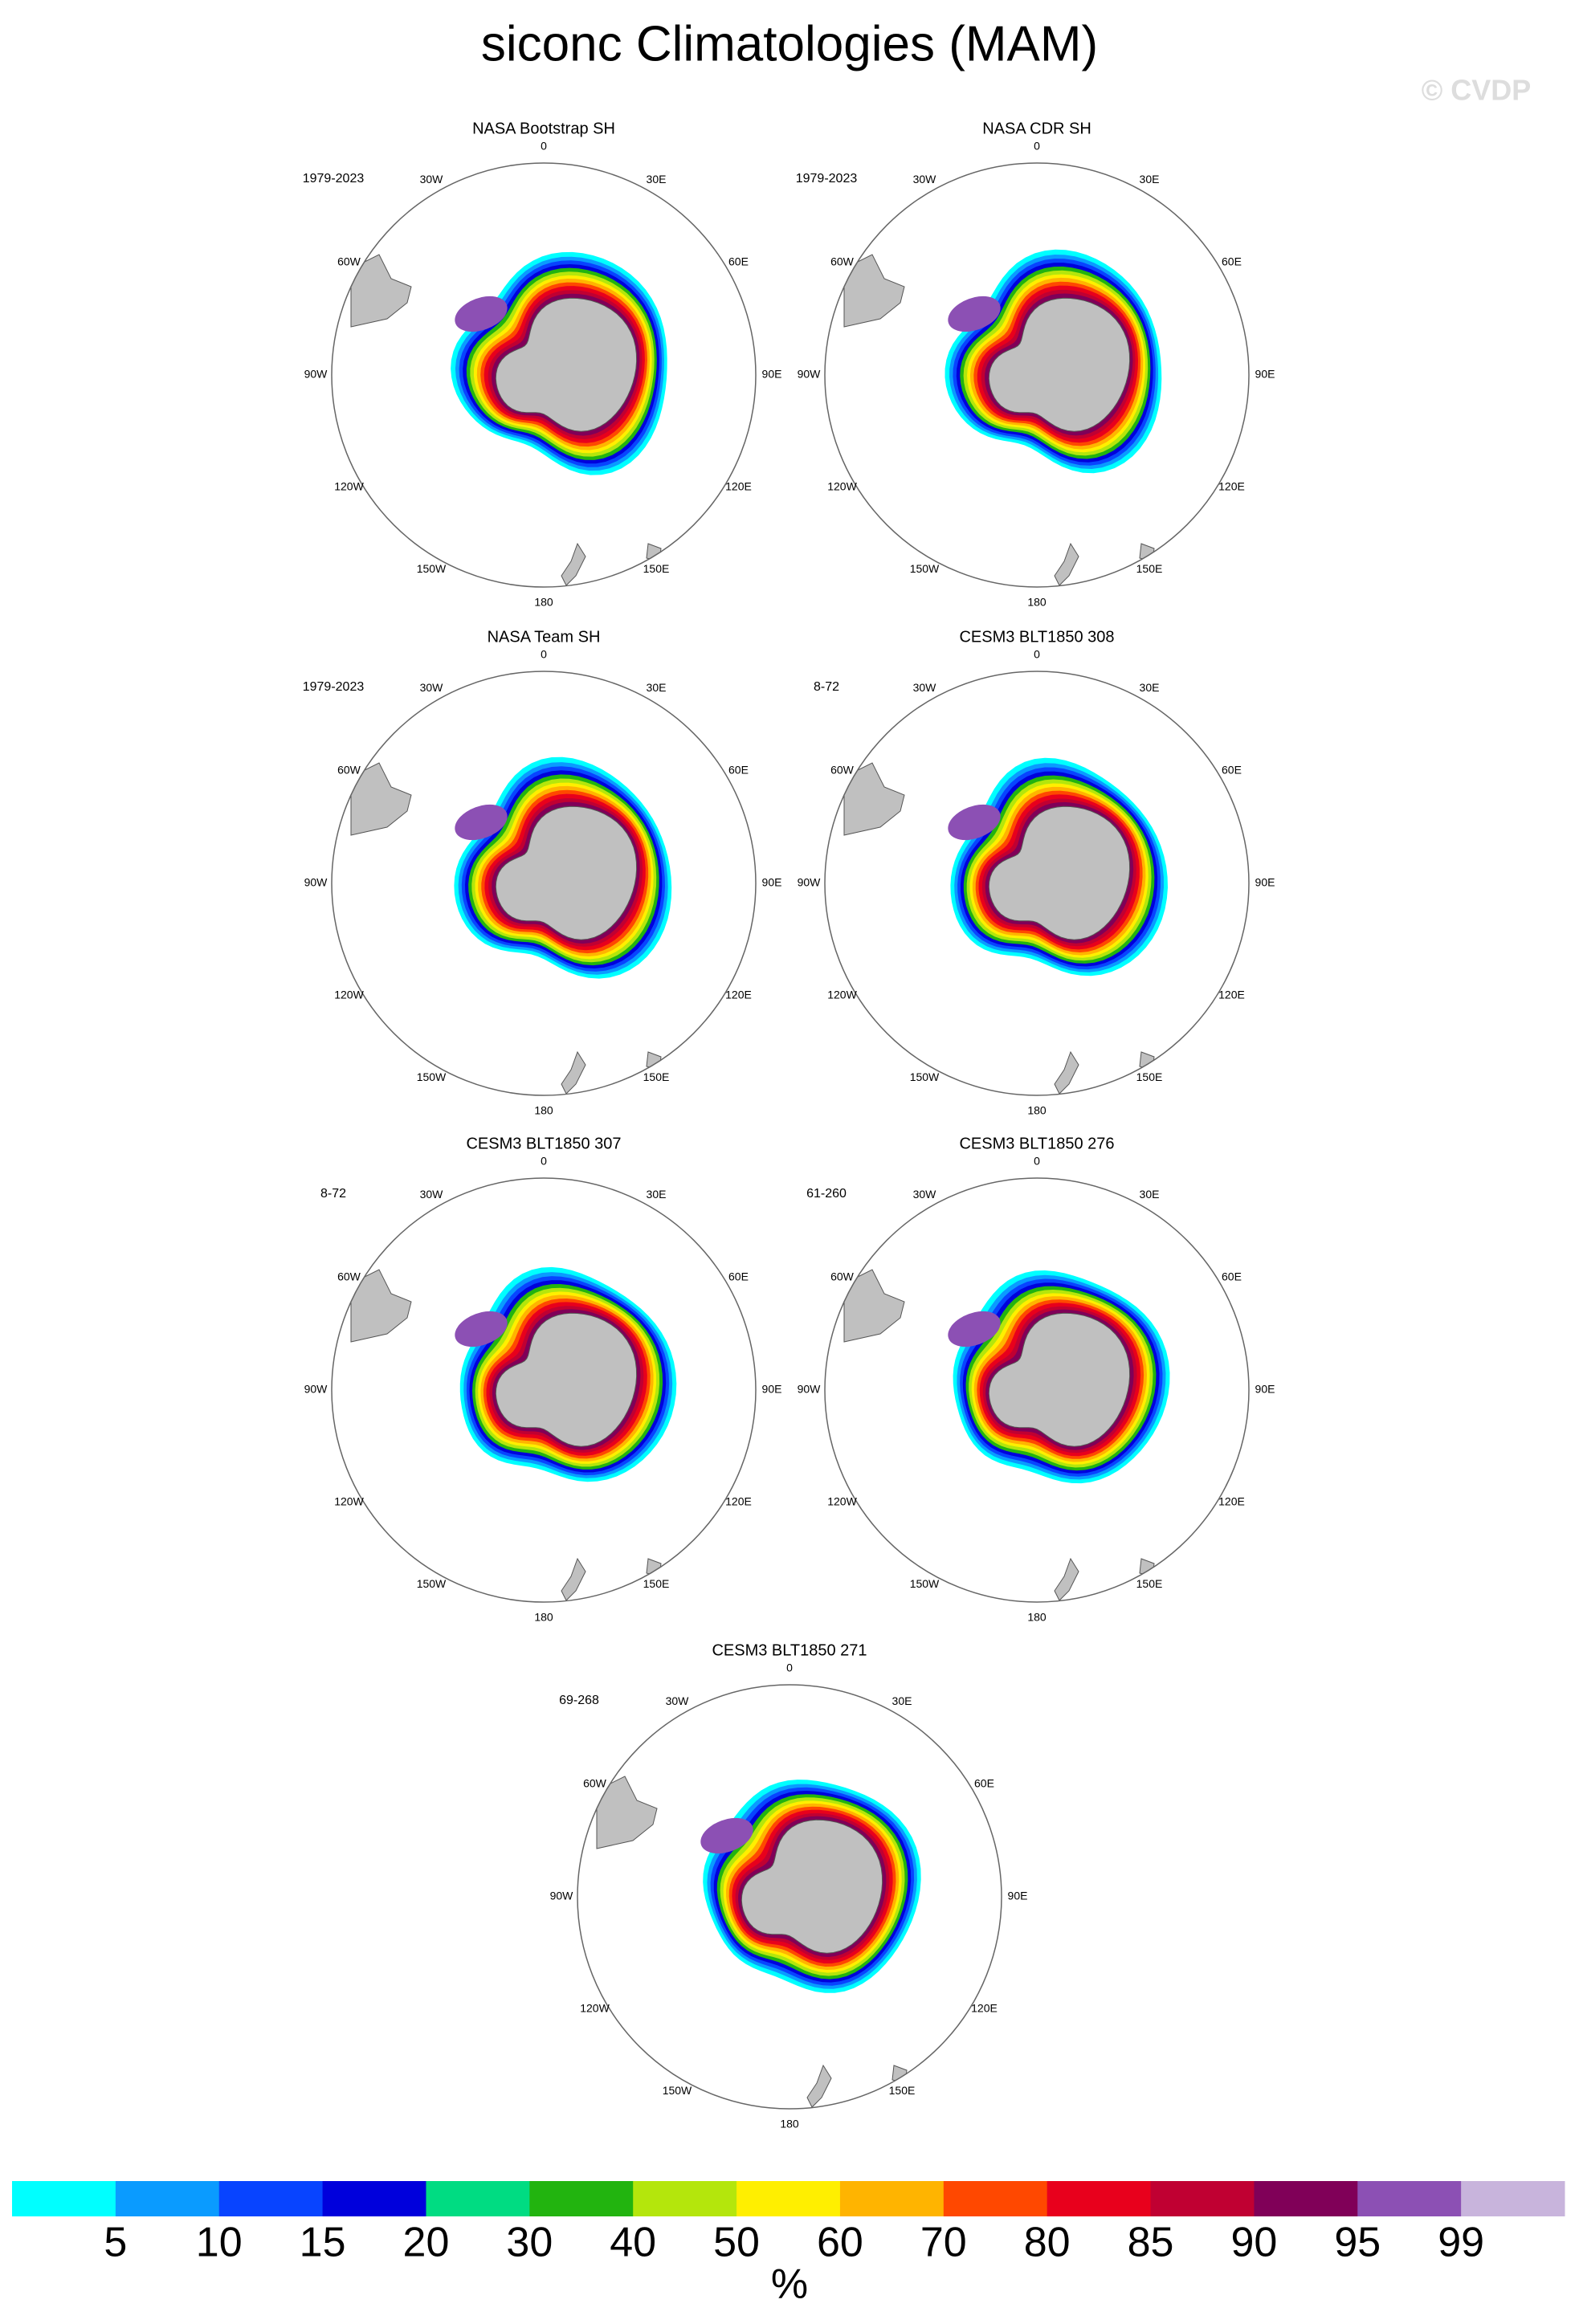  I want to click on colorbar-unit: %, so click(789, 2285).